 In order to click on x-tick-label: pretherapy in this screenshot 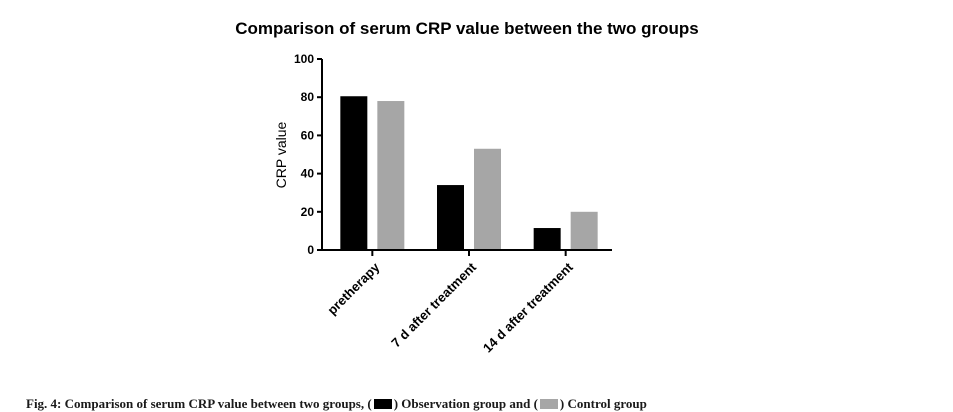, I will do `click(353, 288)`.